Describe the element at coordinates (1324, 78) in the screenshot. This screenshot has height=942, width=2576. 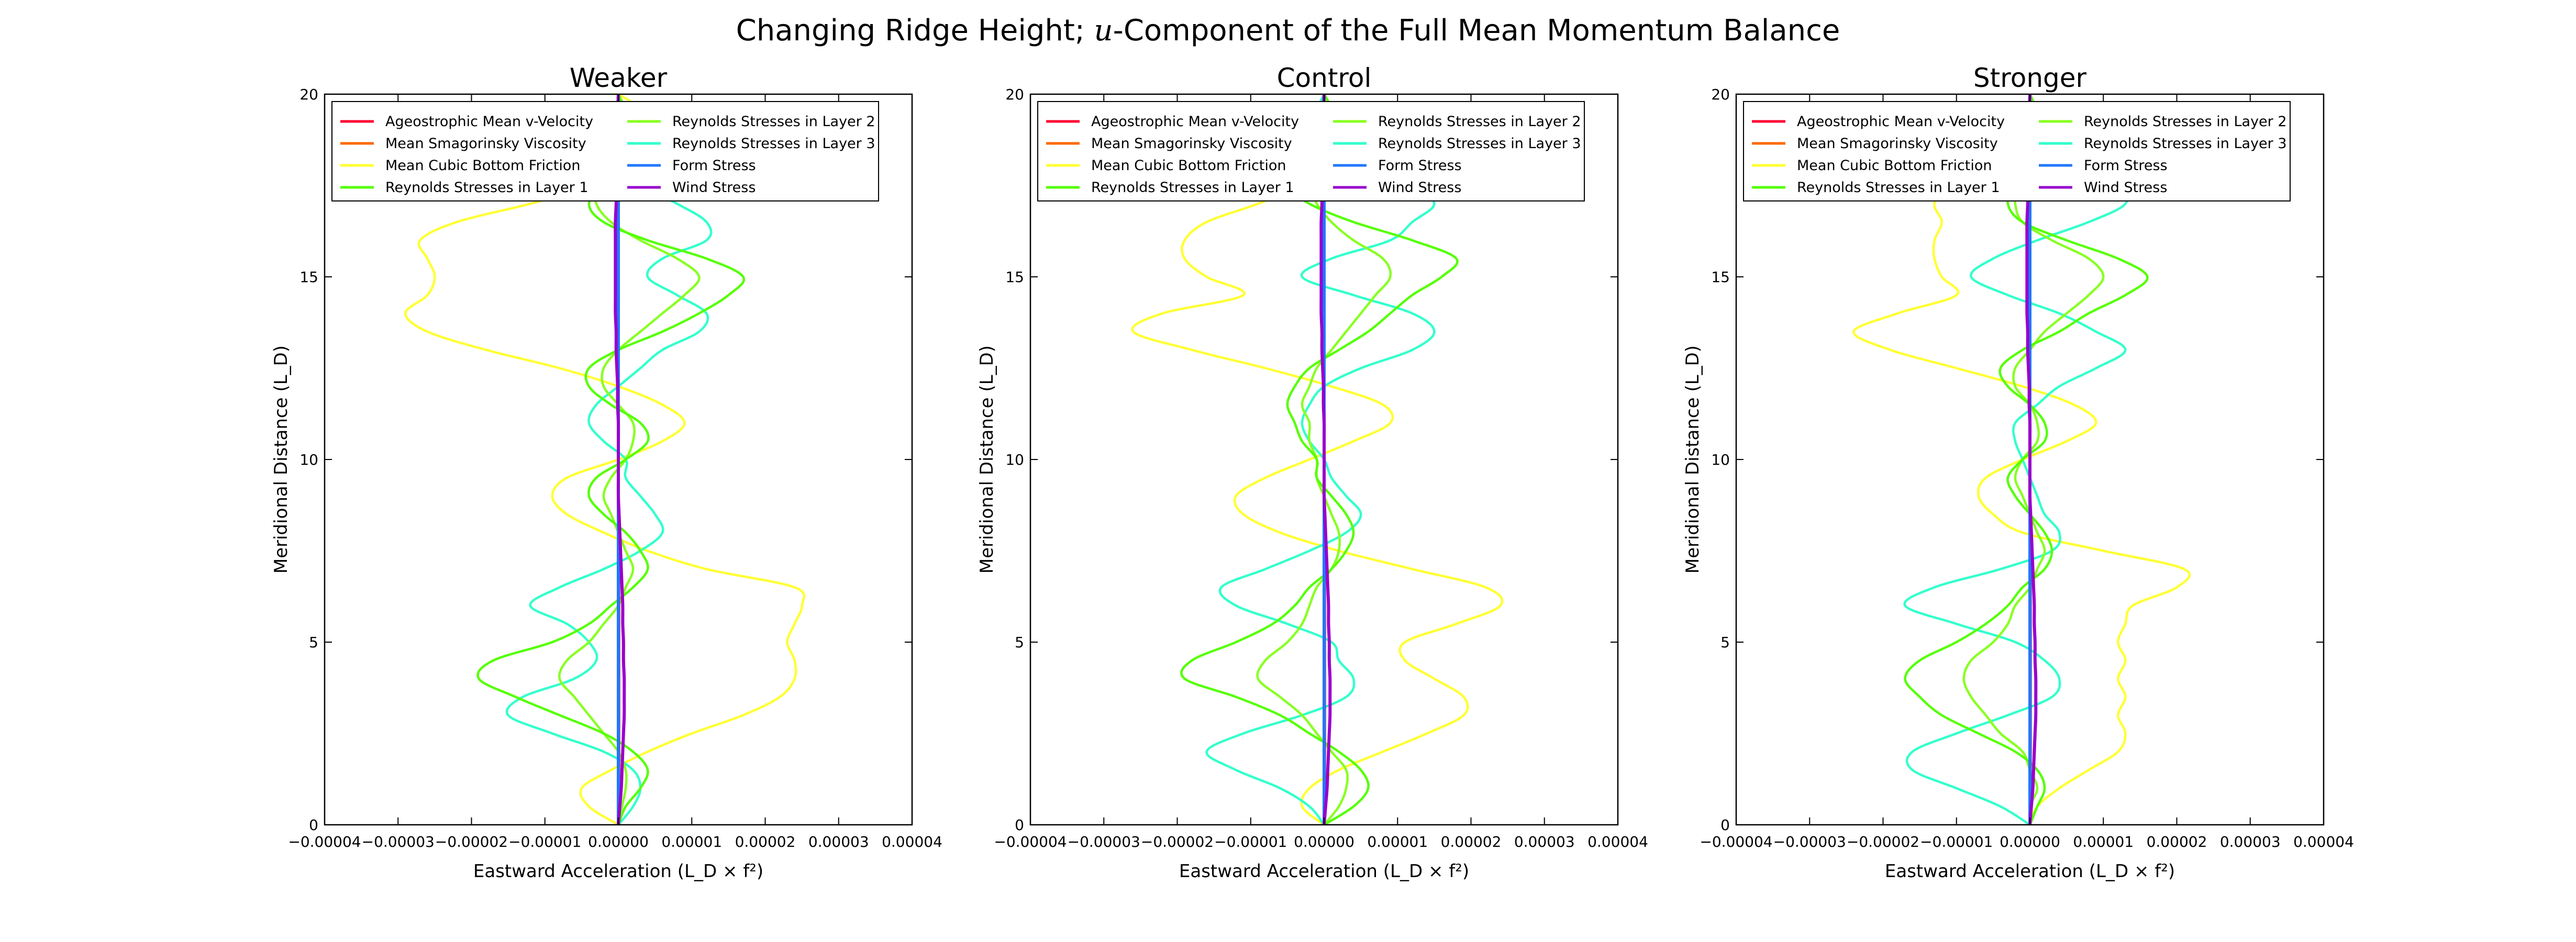
I see `panel-title: Control` at that location.